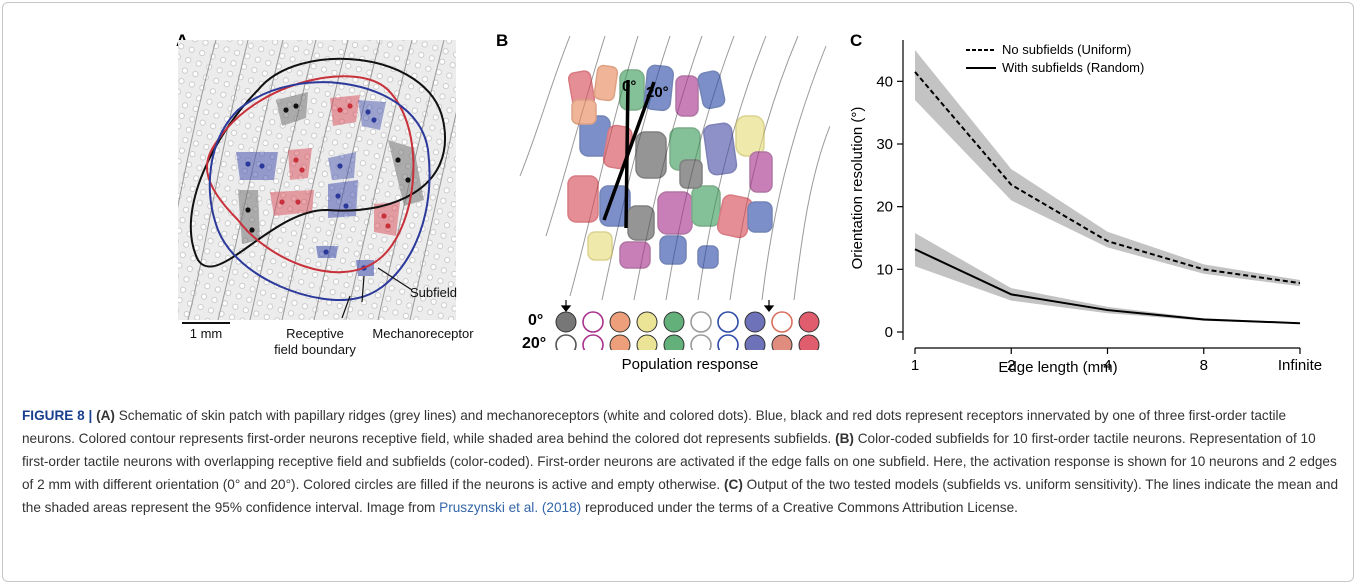  Describe the element at coordinates (423, 333) in the screenshot. I see `mechanoreceptor-annotation: Mechanoreceptor` at that location.